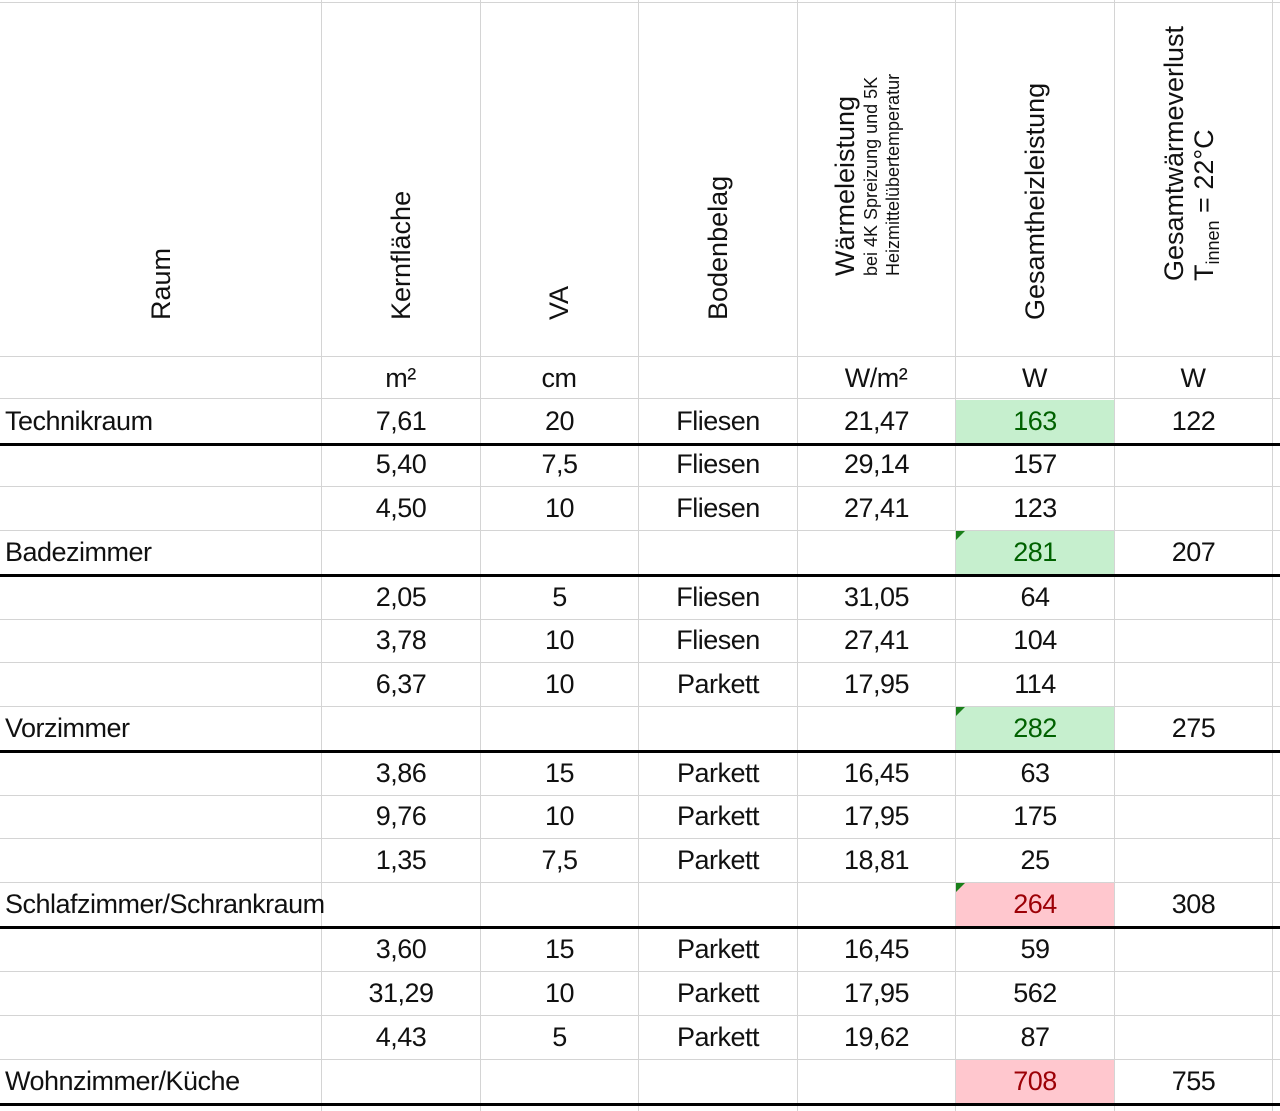  What do you see at coordinates (1034, 178) in the screenshot?
I see `header-gesamtheizleistung: Gesamtheizleistung` at bounding box center [1034, 178].